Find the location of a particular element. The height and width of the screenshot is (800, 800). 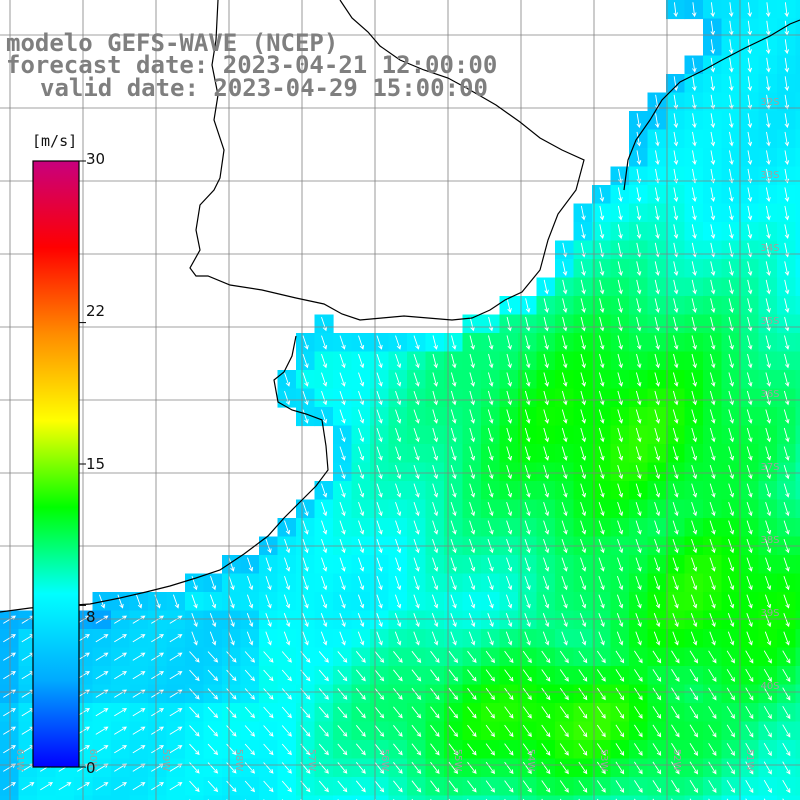

longitude-label: 56W is located at coordinates (384, 760).